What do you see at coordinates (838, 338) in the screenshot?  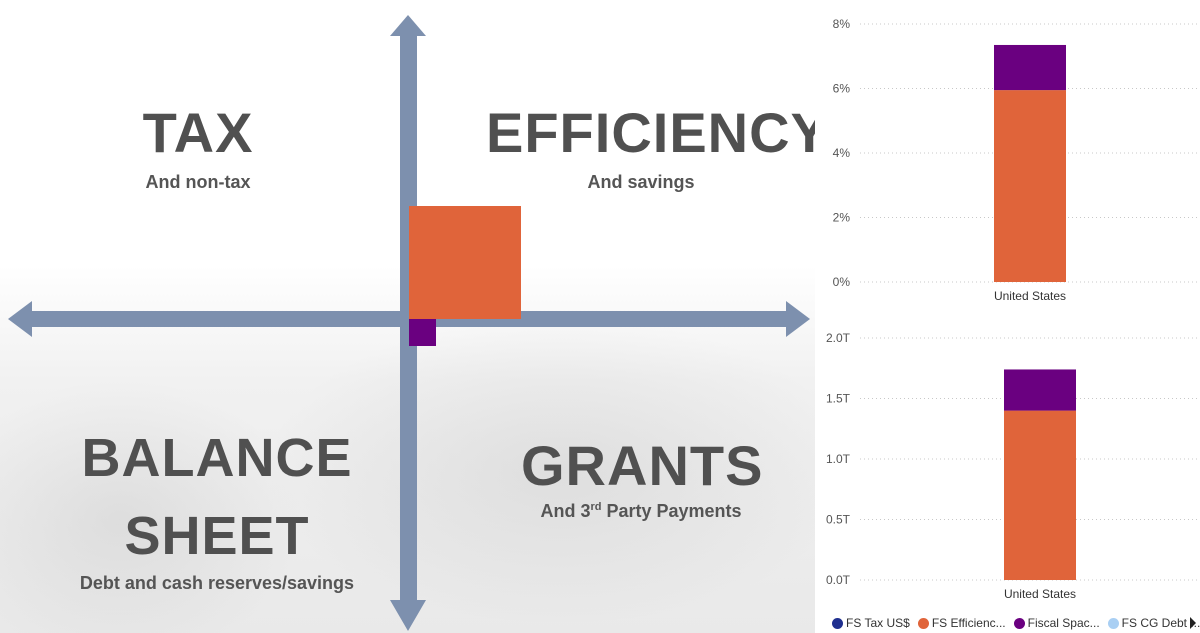 I see `y-tick-label: 2.0T` at bounding box center [838, 338].